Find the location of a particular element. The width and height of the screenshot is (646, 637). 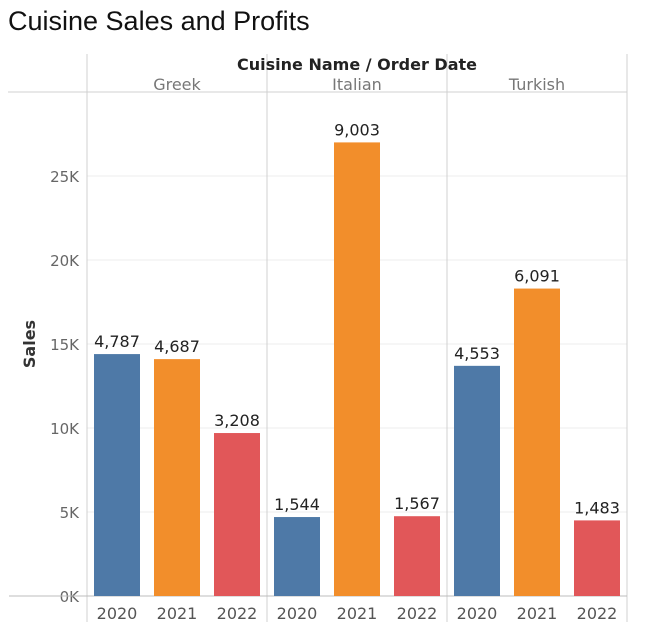

group-label: Italian is located at coordinates (357, 84).